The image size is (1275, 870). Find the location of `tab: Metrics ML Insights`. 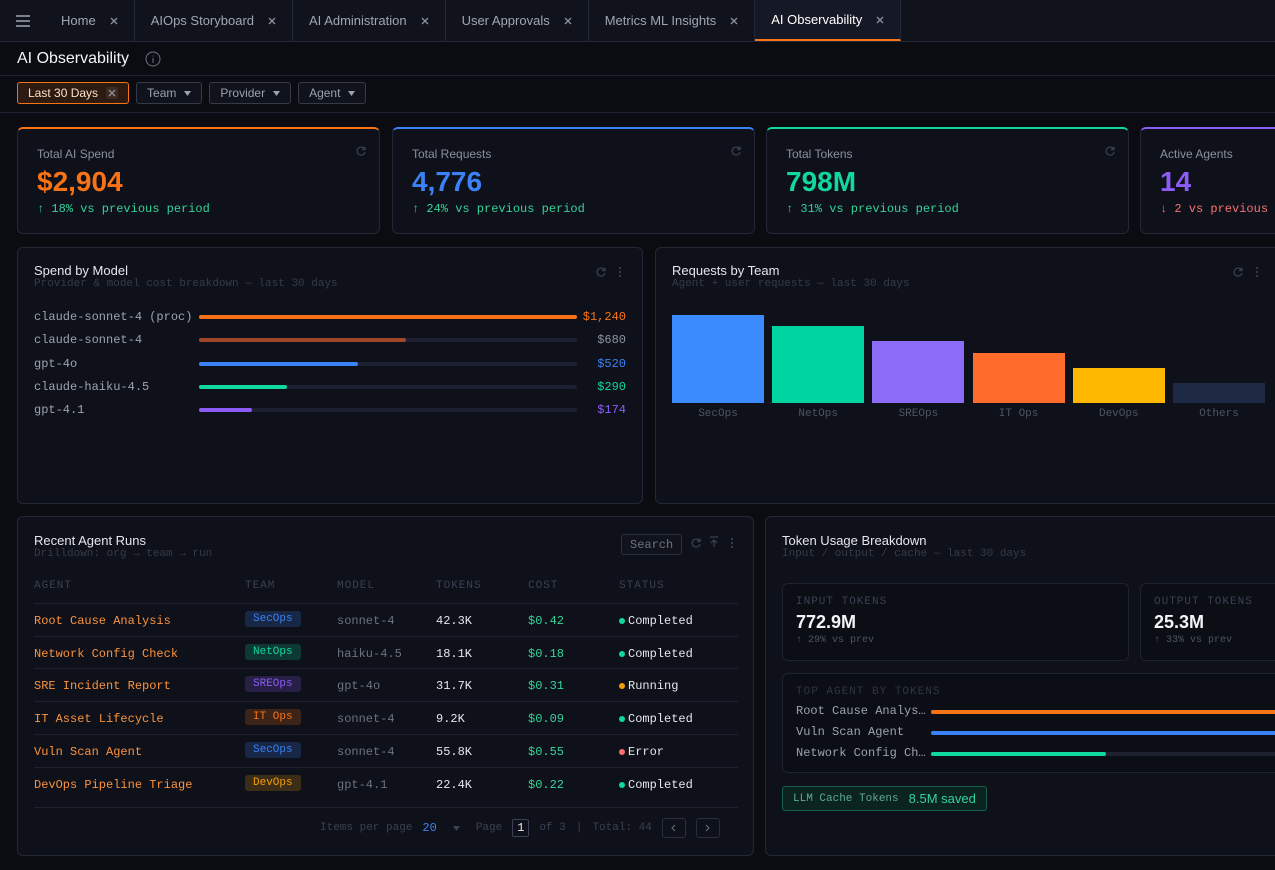

tab: Metrics ML Insights is located at coordinates (672, 20).